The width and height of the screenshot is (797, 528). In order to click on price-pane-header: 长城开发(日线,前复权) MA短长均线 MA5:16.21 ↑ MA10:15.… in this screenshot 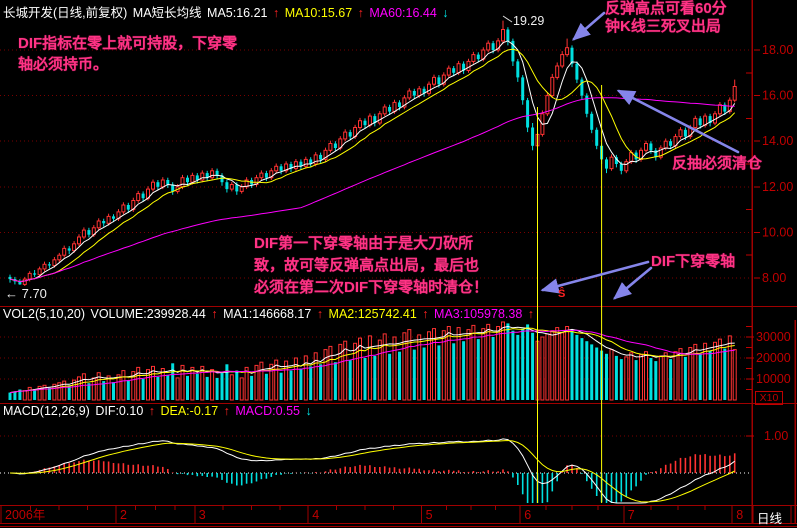, I will do `click(227, 11)`.